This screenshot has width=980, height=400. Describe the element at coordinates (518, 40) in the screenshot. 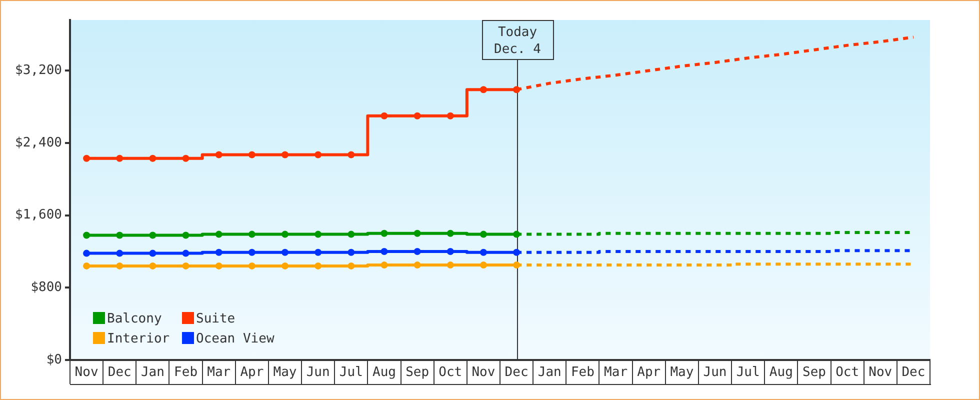

I see `annotation: Today Dec. 4` at that location.